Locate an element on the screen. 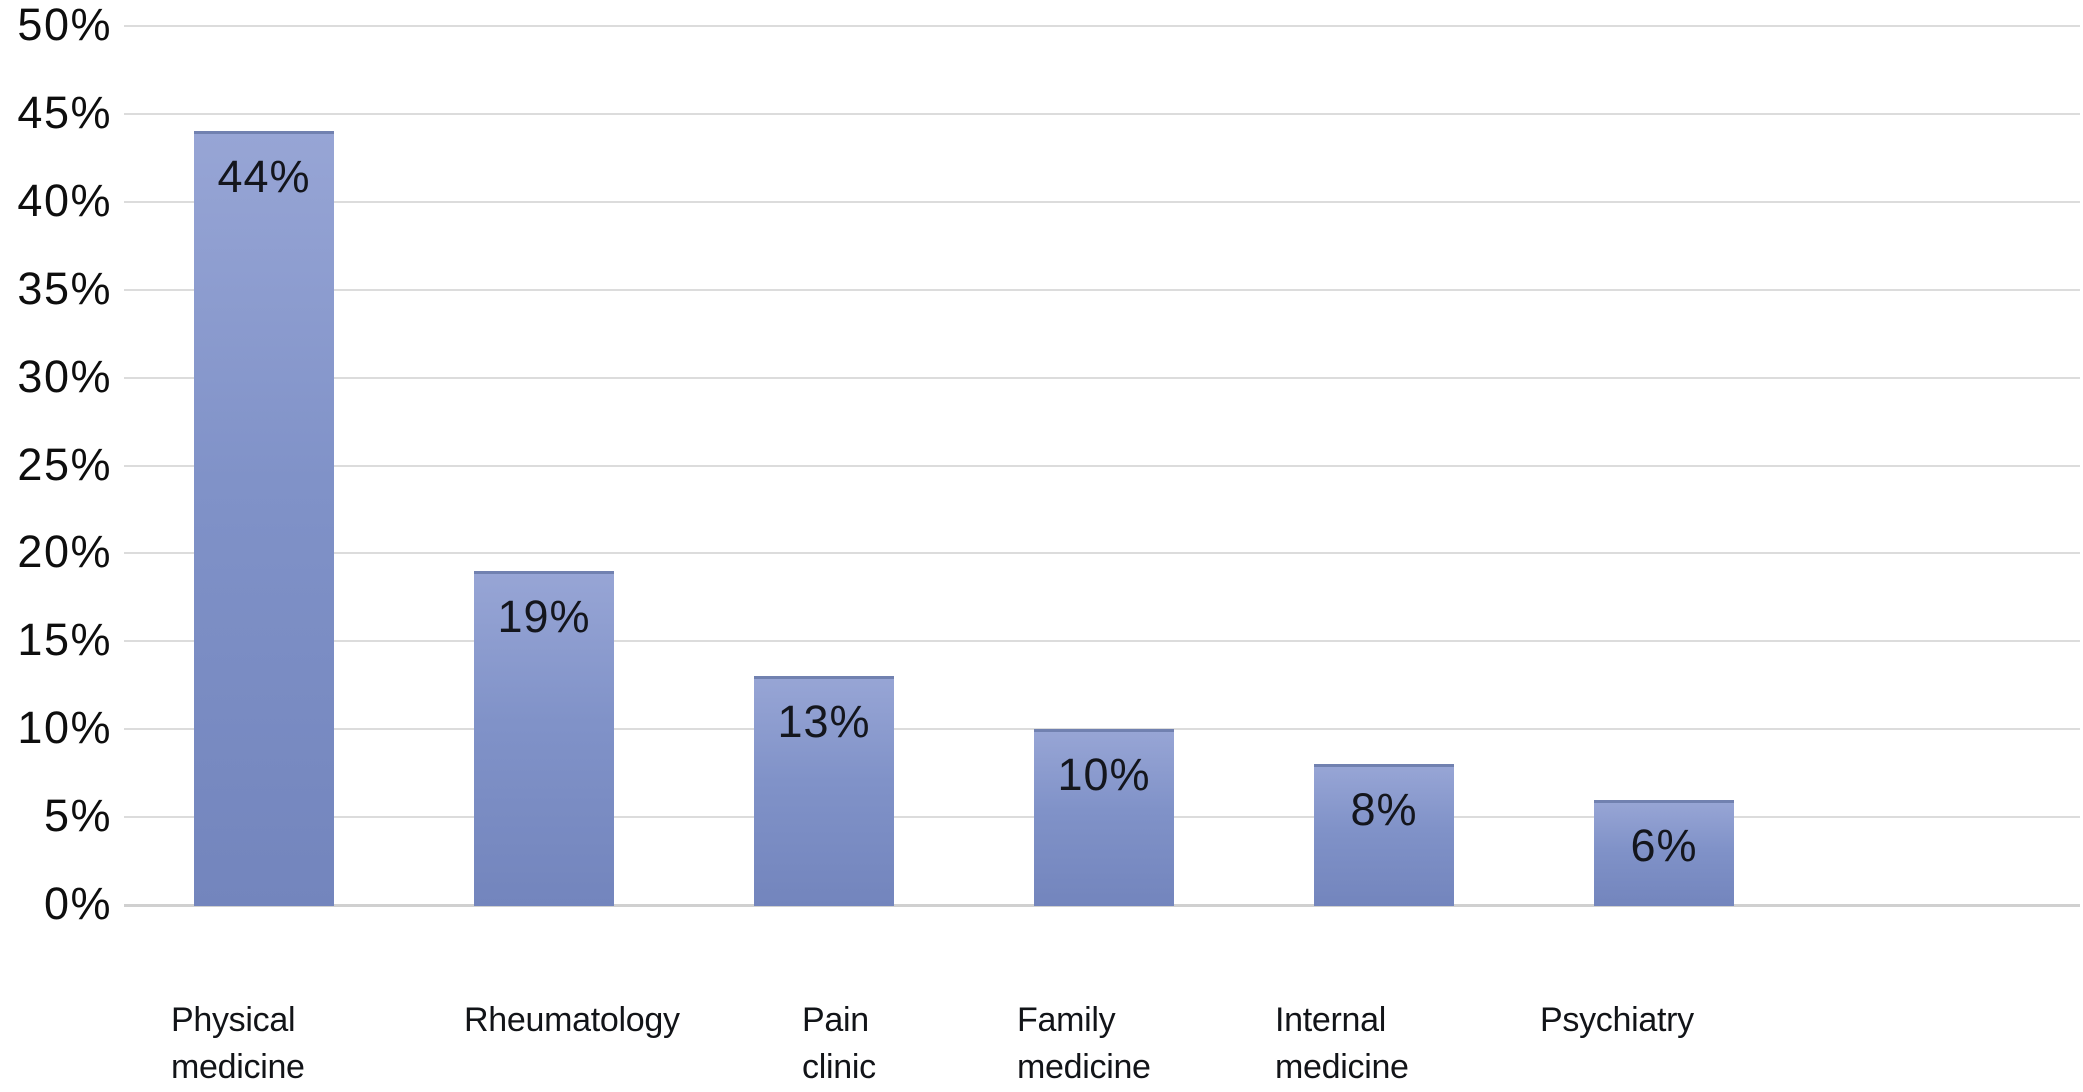 The height and width of the screenshot is (1092, 2083). y-axis-tick-label: 10% is located at coordinates (64, 728).